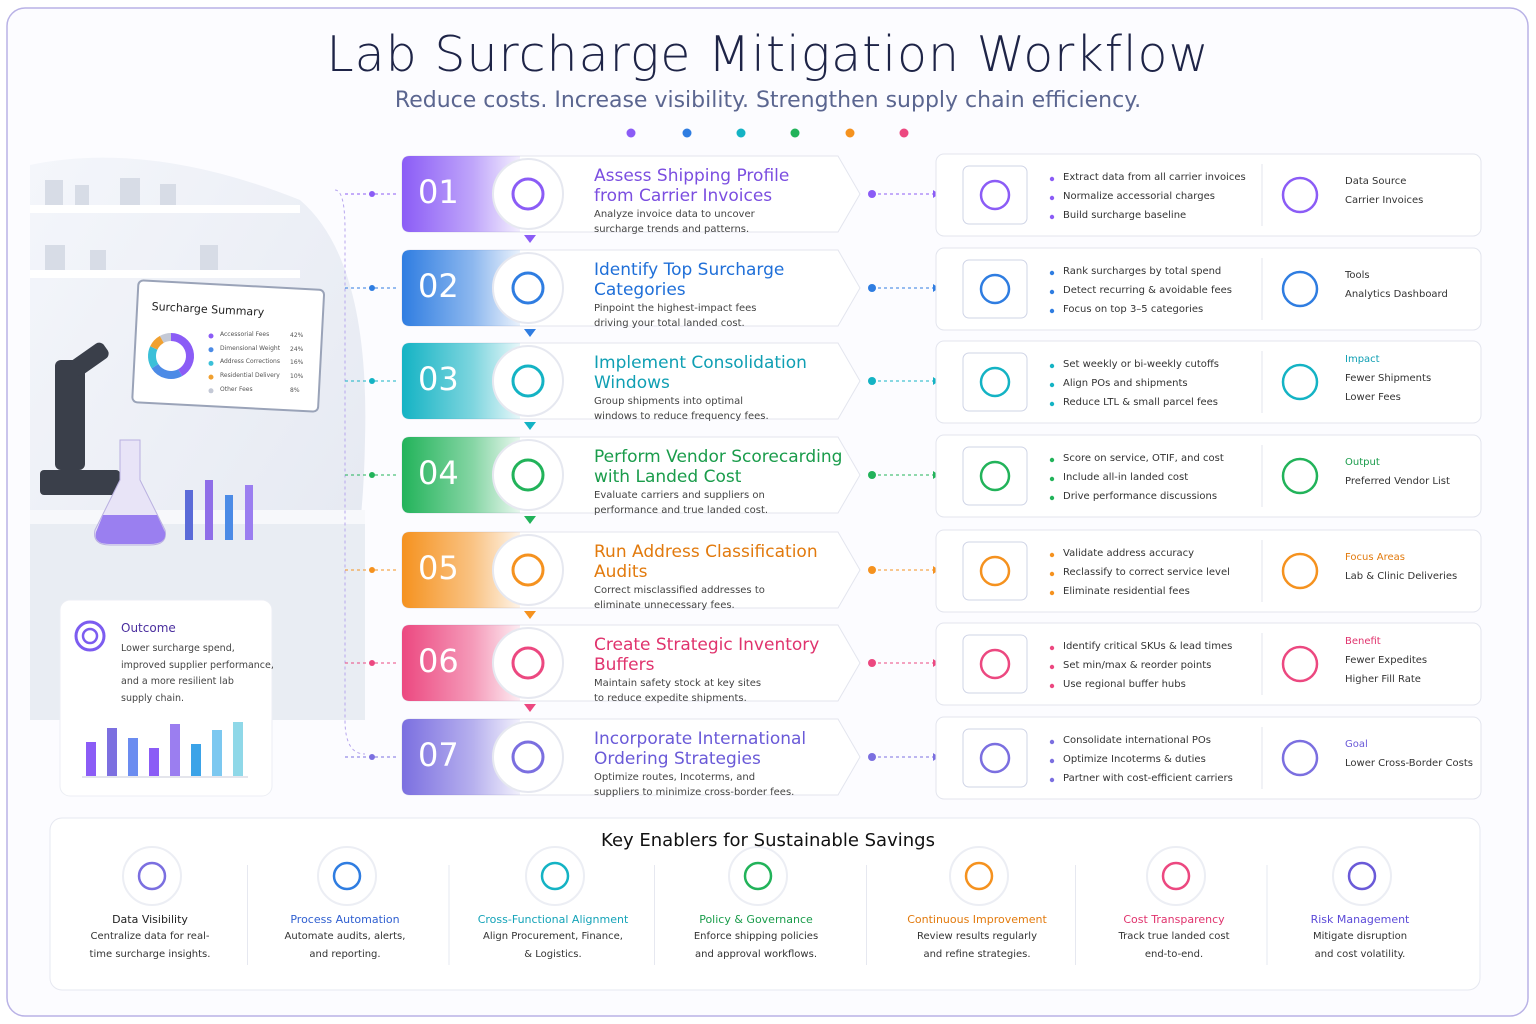 This screenshot has width=1536, height=1024. I want to click on side-text: Fewer Shipments, so click(1388, 378).